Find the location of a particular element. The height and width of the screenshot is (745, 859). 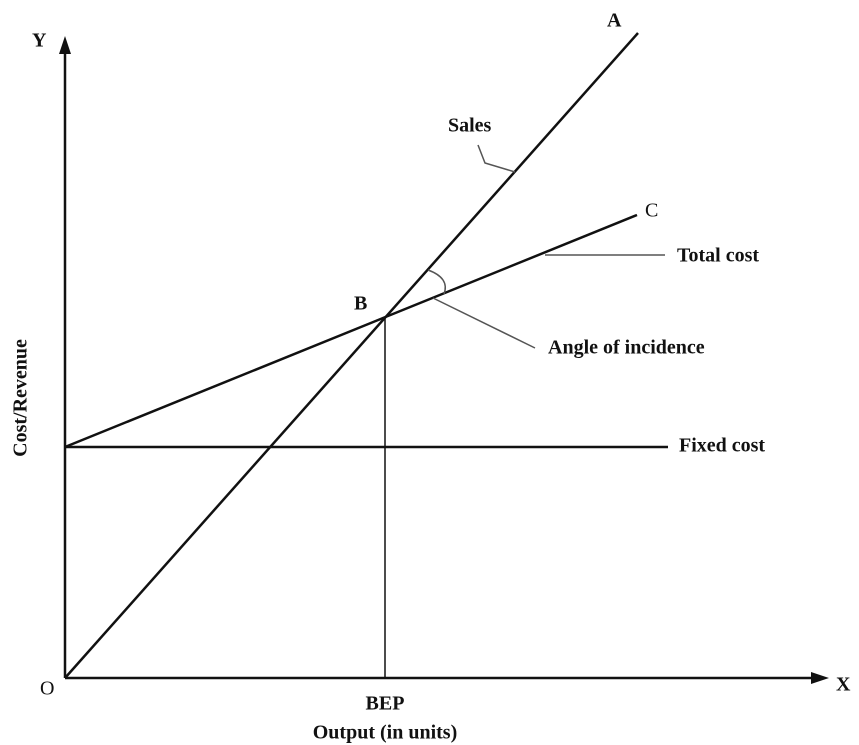

angle-leader is located at coordinates (484, 323).